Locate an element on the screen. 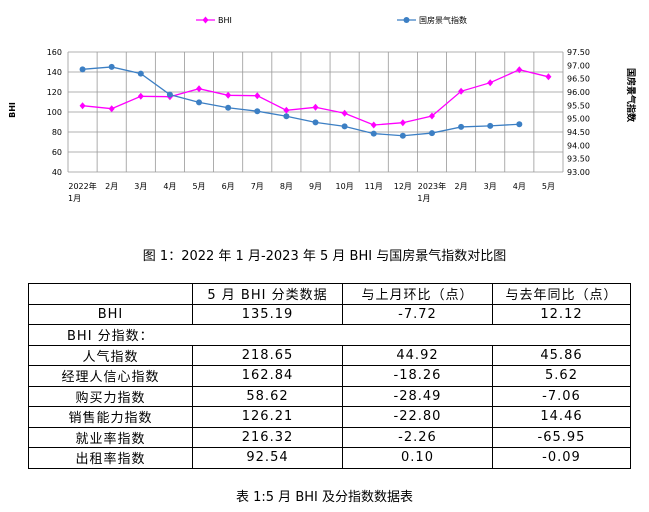  right-tick-label: 95.00 is located at coordinates (578, 119).